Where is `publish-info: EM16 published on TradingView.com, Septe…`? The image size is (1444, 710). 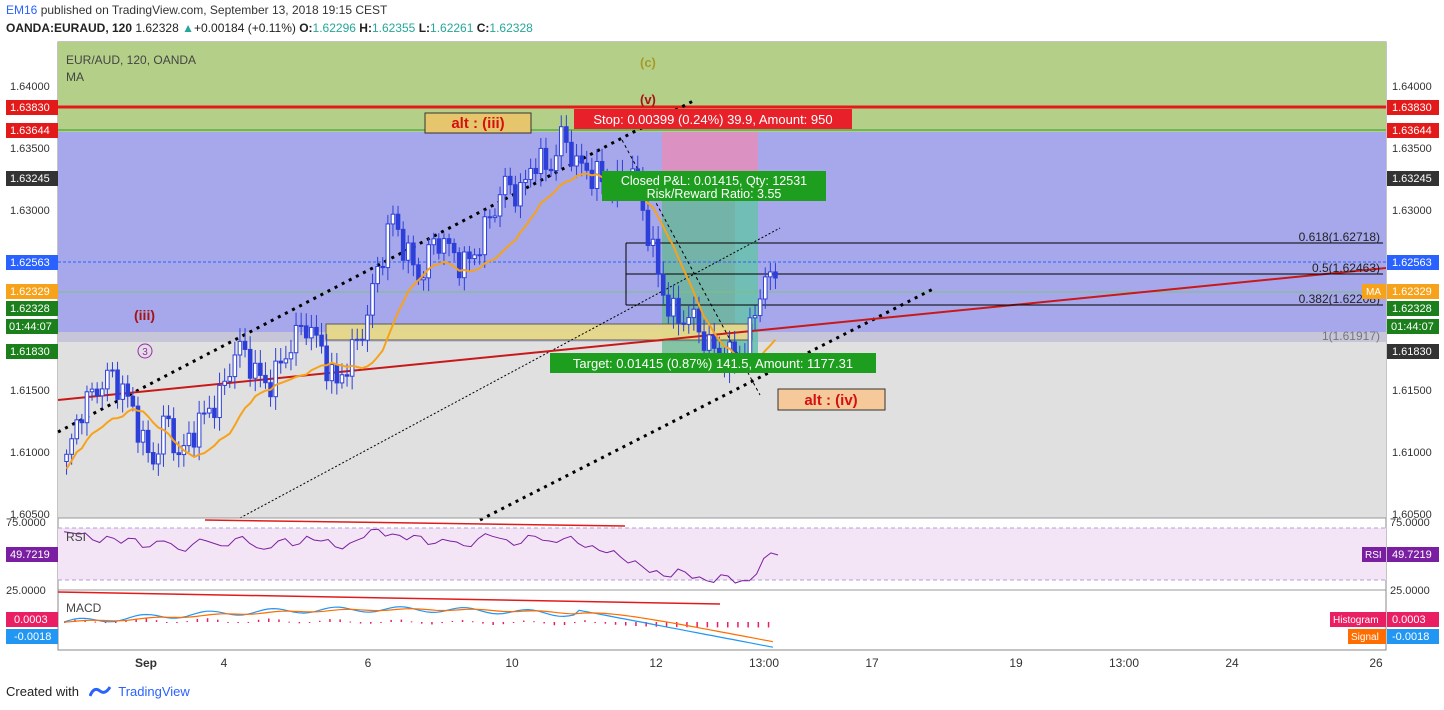 publish-info: EM16 published on TradingView.com, Septe… is located at coordinates (196, 10).